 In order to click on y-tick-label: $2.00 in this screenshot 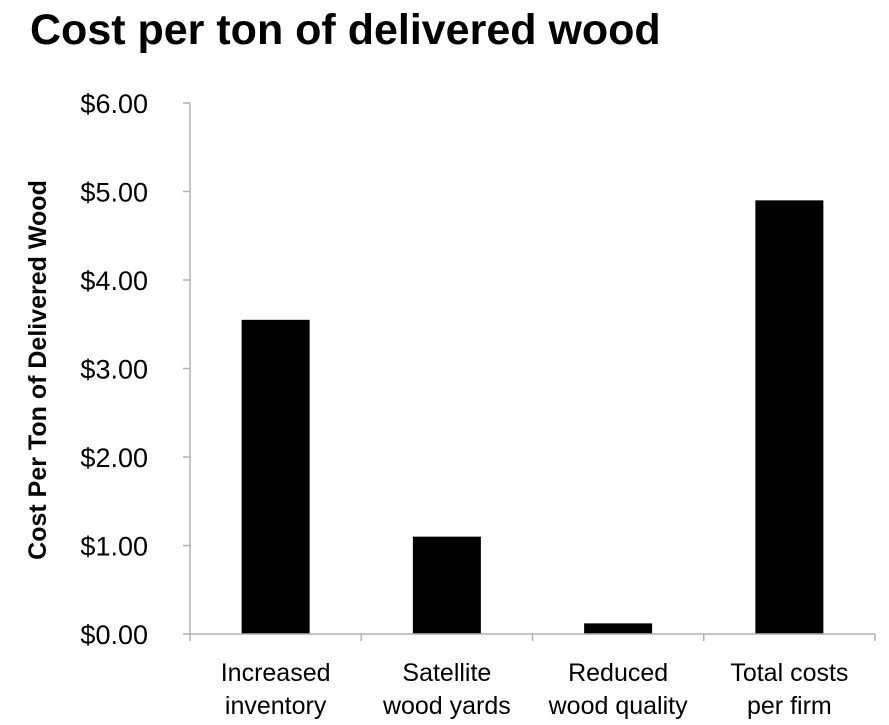, I will do `click(114, 458)`.